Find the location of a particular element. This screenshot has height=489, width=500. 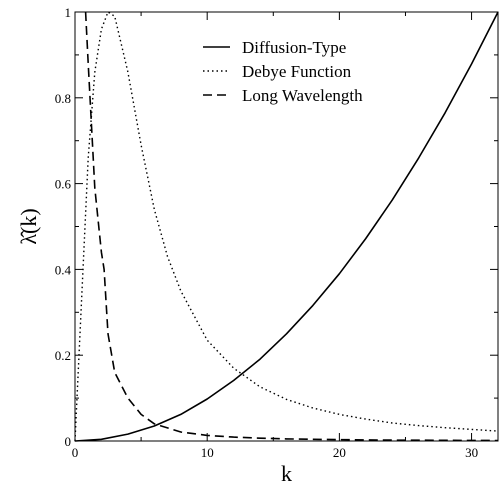

y-tick-label: 0.2 is located at coordinates (63, 355).